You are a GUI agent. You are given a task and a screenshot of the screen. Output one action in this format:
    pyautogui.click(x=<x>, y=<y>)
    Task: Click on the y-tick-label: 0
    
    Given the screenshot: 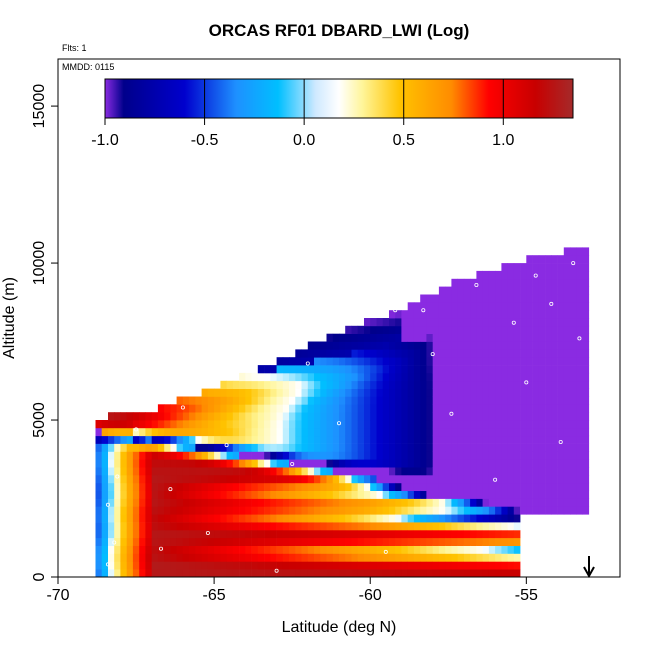 What is the action you would take?
    pyautogui.click(x=39, y=576)
    